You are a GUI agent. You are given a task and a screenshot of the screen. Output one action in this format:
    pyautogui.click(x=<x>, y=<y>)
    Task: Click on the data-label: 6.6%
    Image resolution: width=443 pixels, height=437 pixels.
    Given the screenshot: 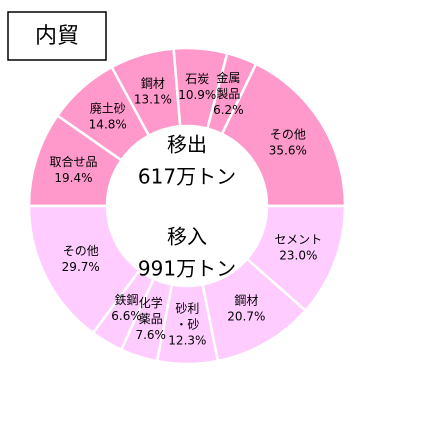 What is the action you would take?
    pyautogui.click(x=126, y=316)
    